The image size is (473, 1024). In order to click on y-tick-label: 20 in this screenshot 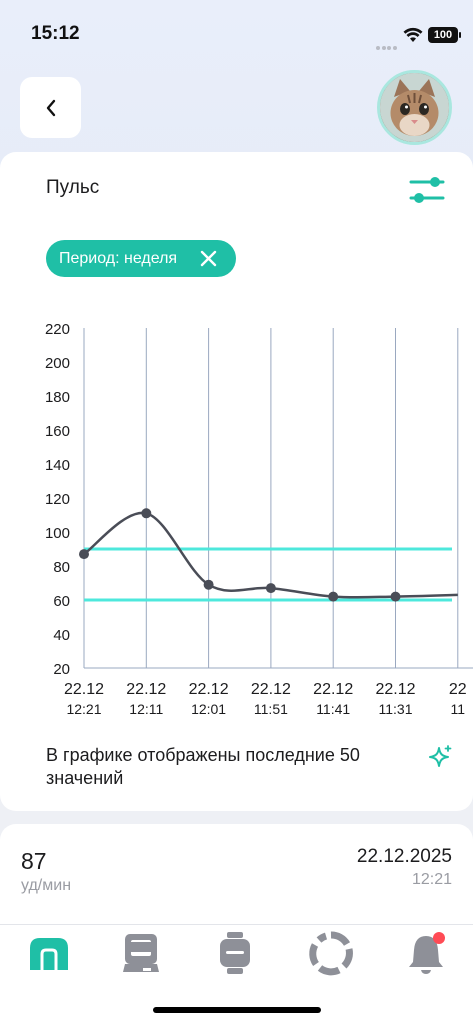, I will do `click(61, 669)`.